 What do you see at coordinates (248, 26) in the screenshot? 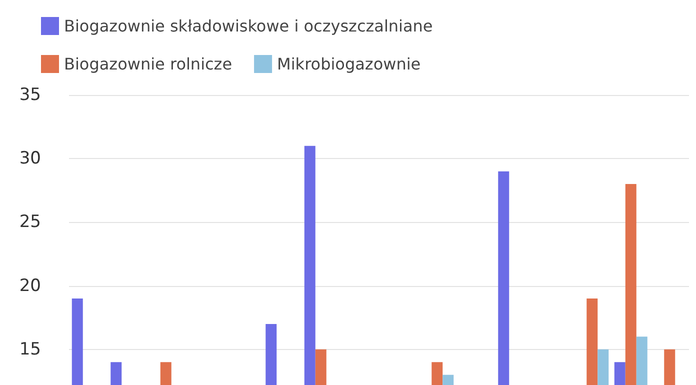
I see `legend-label: Biogazownie składowiskowe i oczyszczalniane` at bounding box center [248, 26].